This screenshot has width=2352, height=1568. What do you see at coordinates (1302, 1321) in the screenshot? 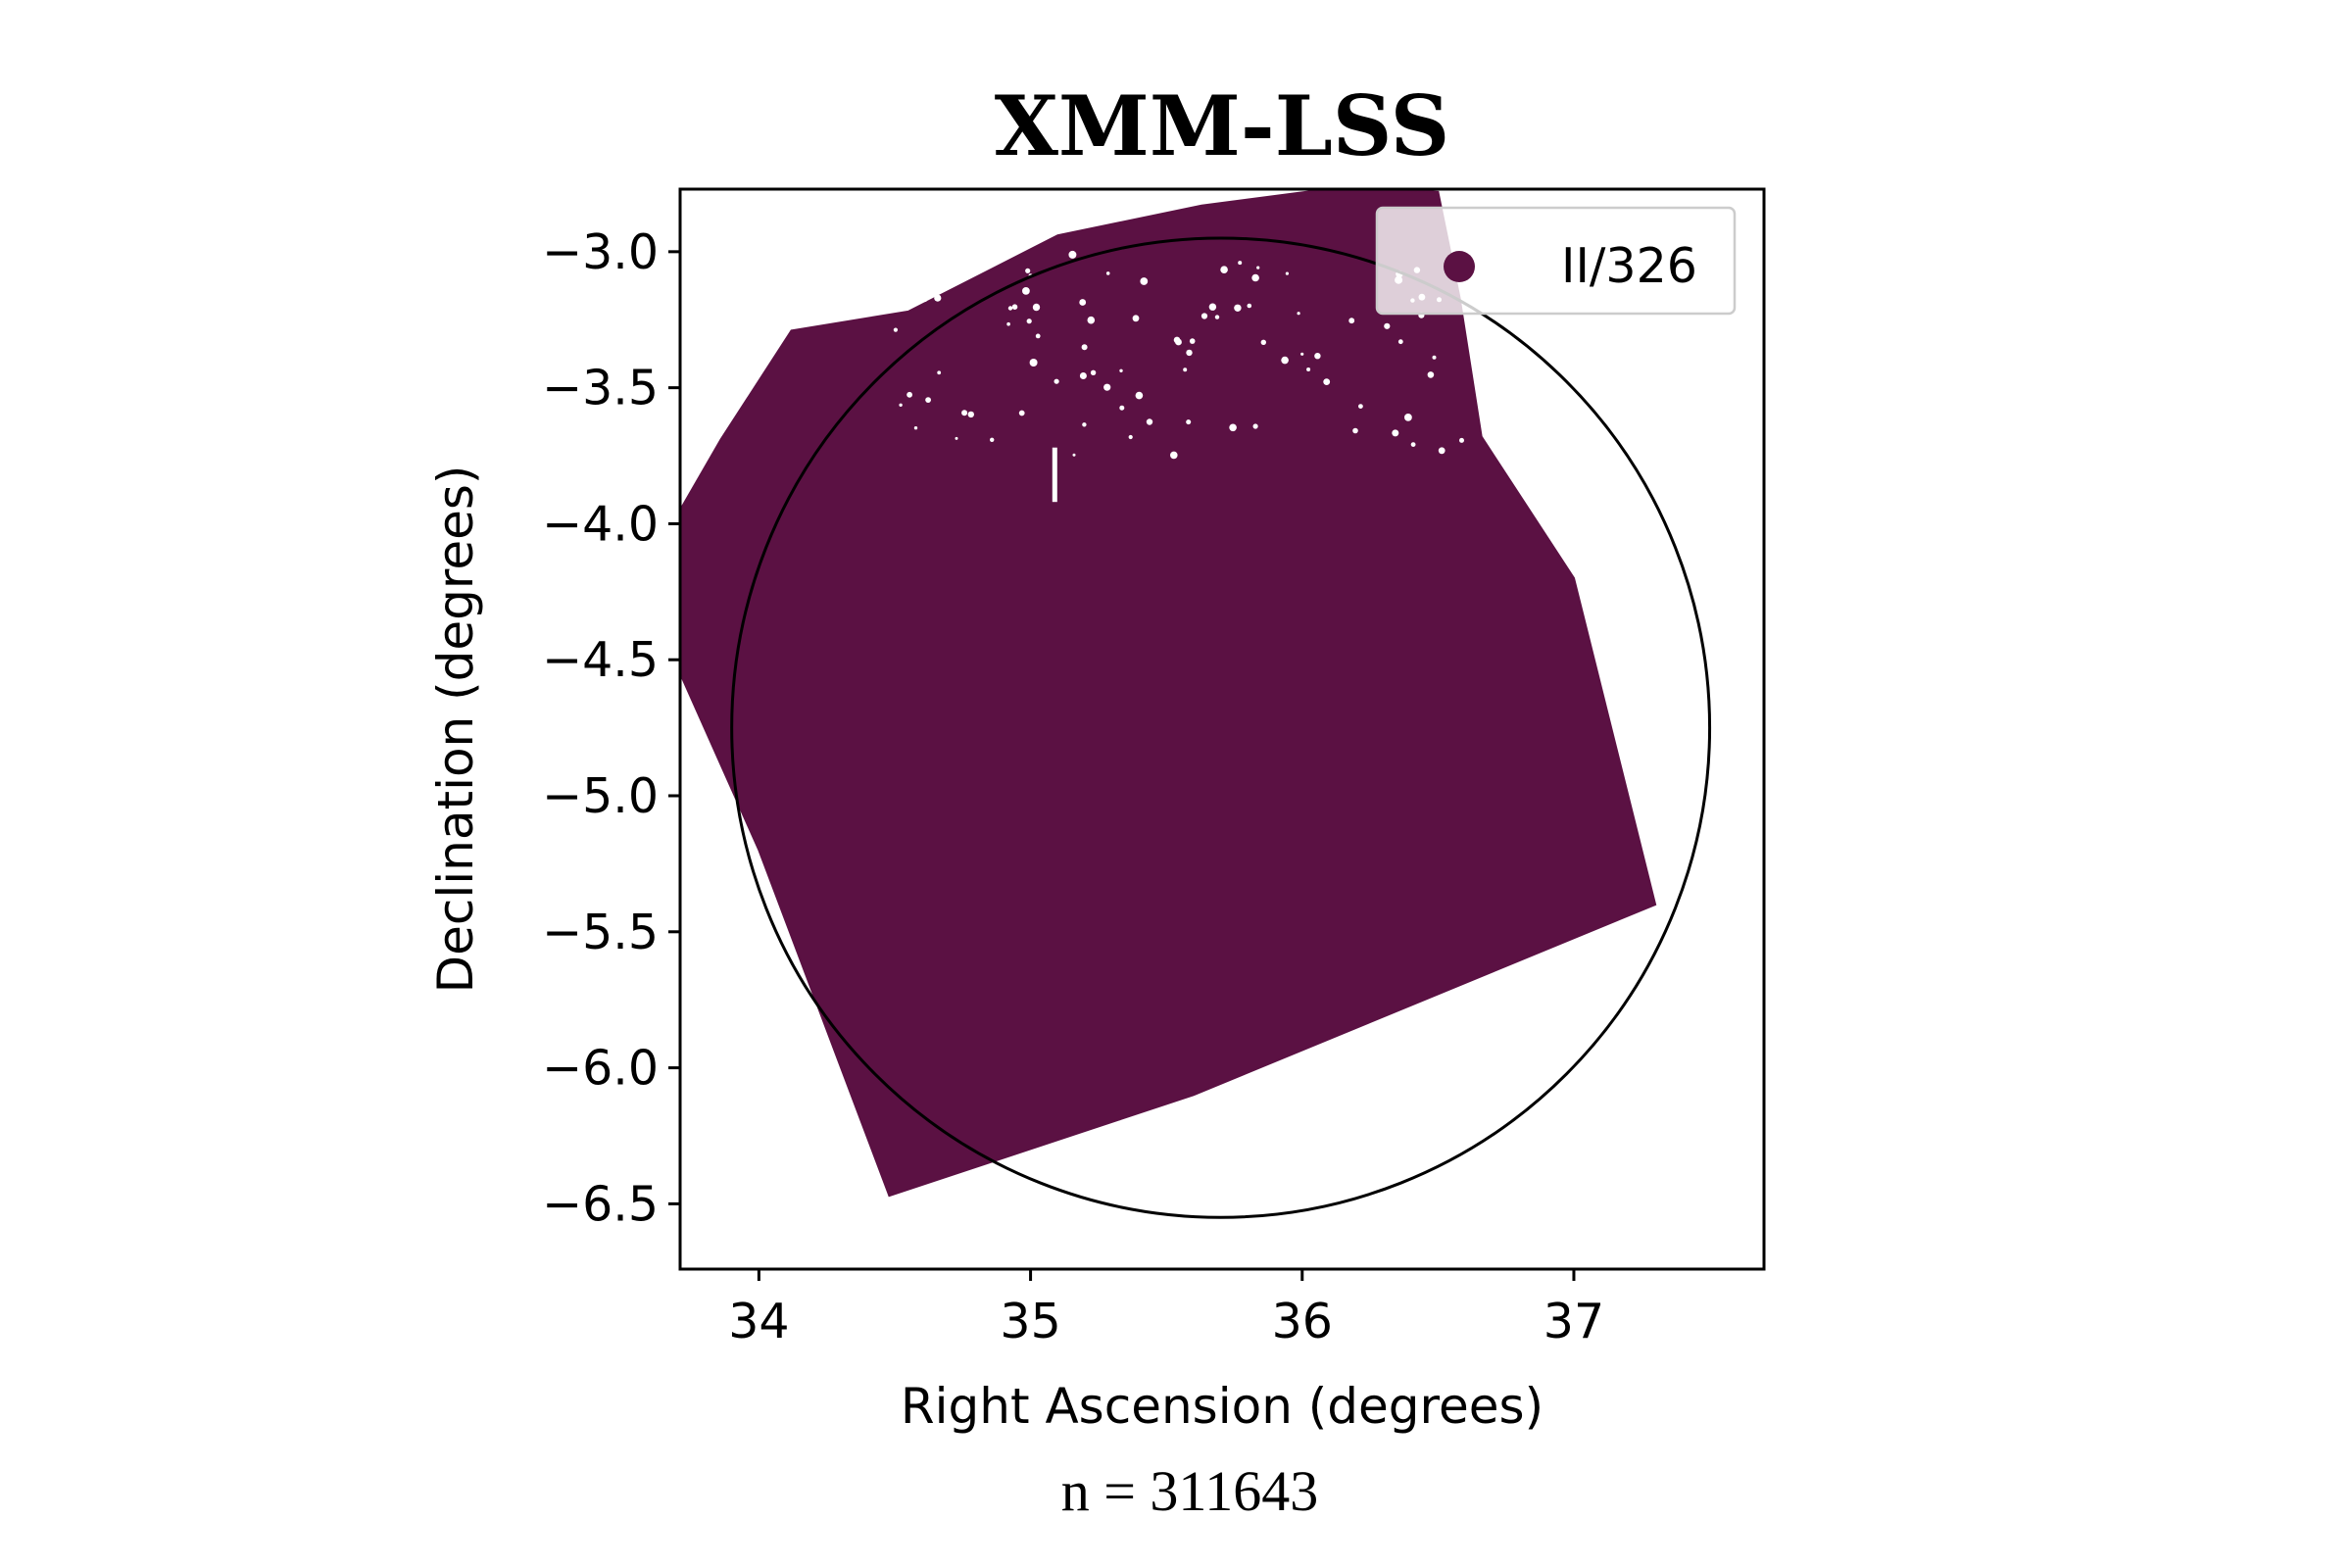
I see `x-tick-label: 36` at bounding box center [1302, 1321].